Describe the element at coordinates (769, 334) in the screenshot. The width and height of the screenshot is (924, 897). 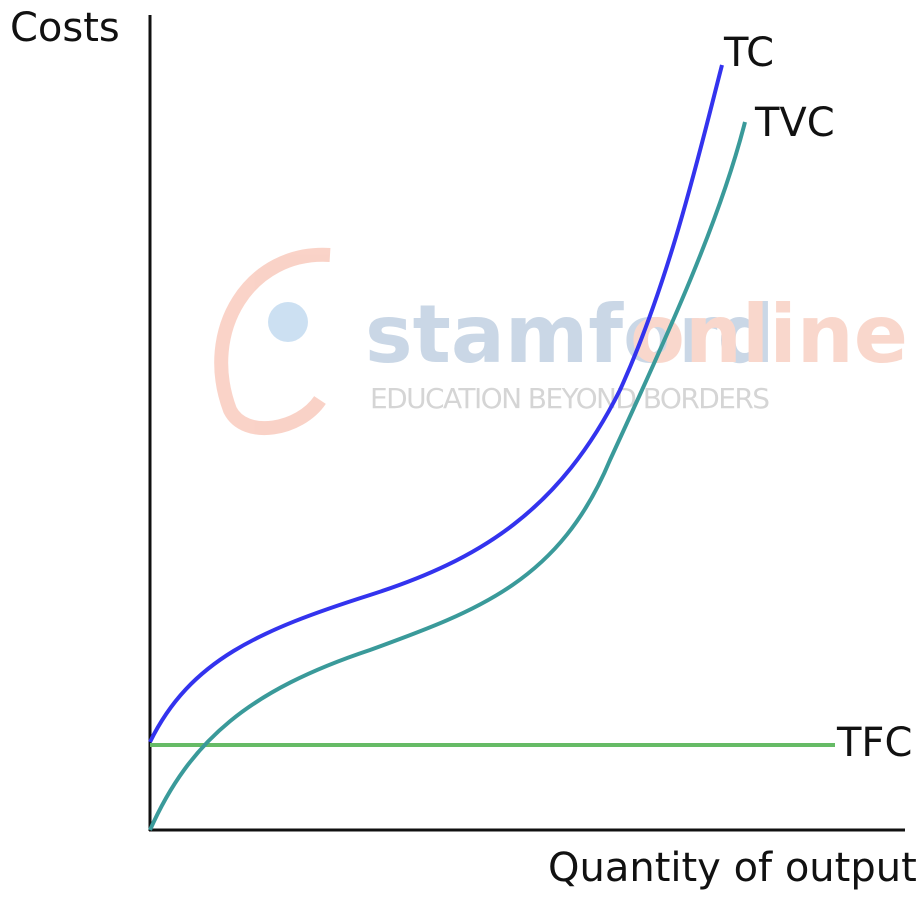
I see `watermark-brand-right: online` at that location.